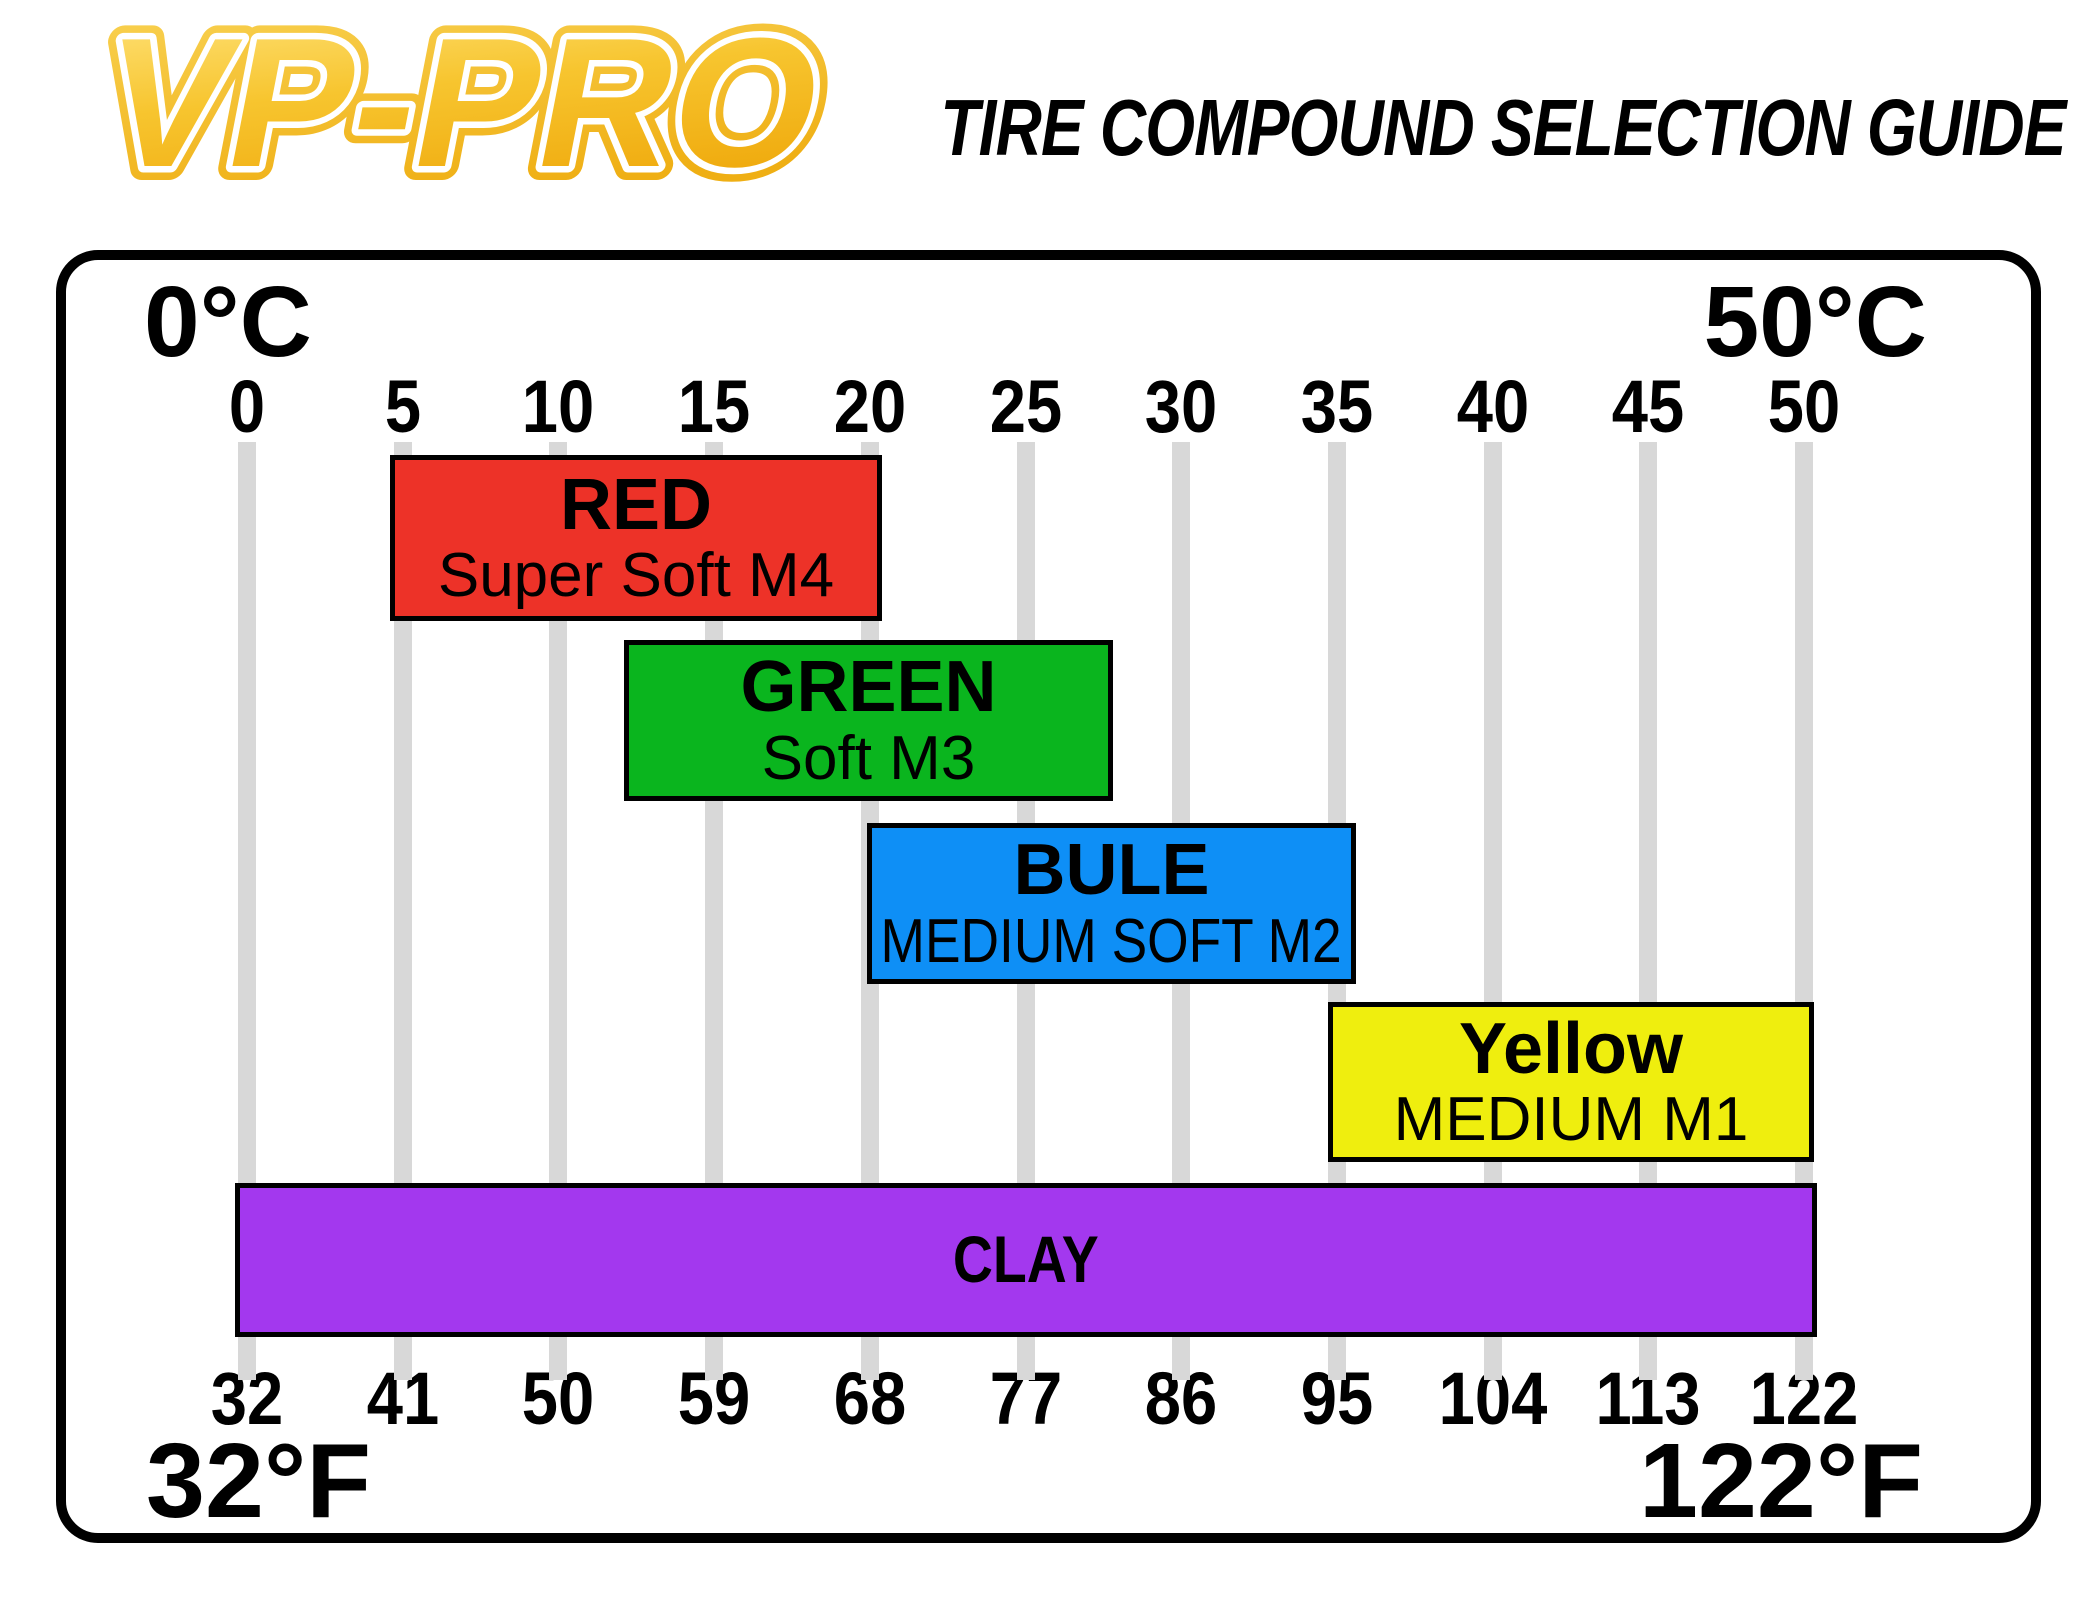  I want to click on fahrenheit-max-label: 122°F, so click(1781, 1481).